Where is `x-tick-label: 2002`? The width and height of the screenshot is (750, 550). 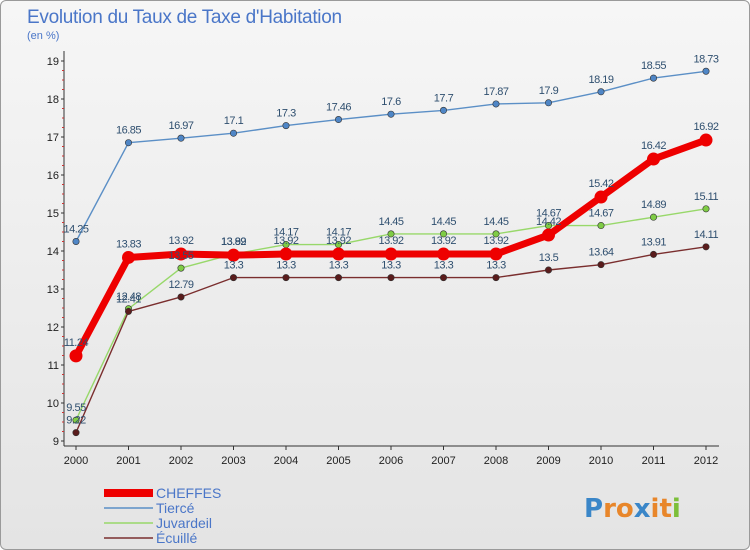 x-tick-label: 2002 is located at coordinates (181, 461).